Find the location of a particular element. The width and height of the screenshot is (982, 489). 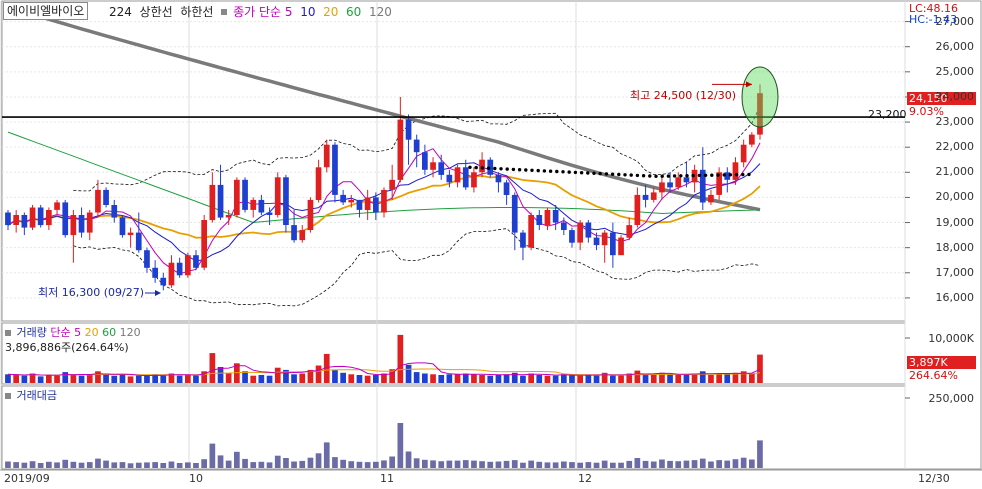

volume-axis-label: 10,000K is located at coordinates (951, 338).